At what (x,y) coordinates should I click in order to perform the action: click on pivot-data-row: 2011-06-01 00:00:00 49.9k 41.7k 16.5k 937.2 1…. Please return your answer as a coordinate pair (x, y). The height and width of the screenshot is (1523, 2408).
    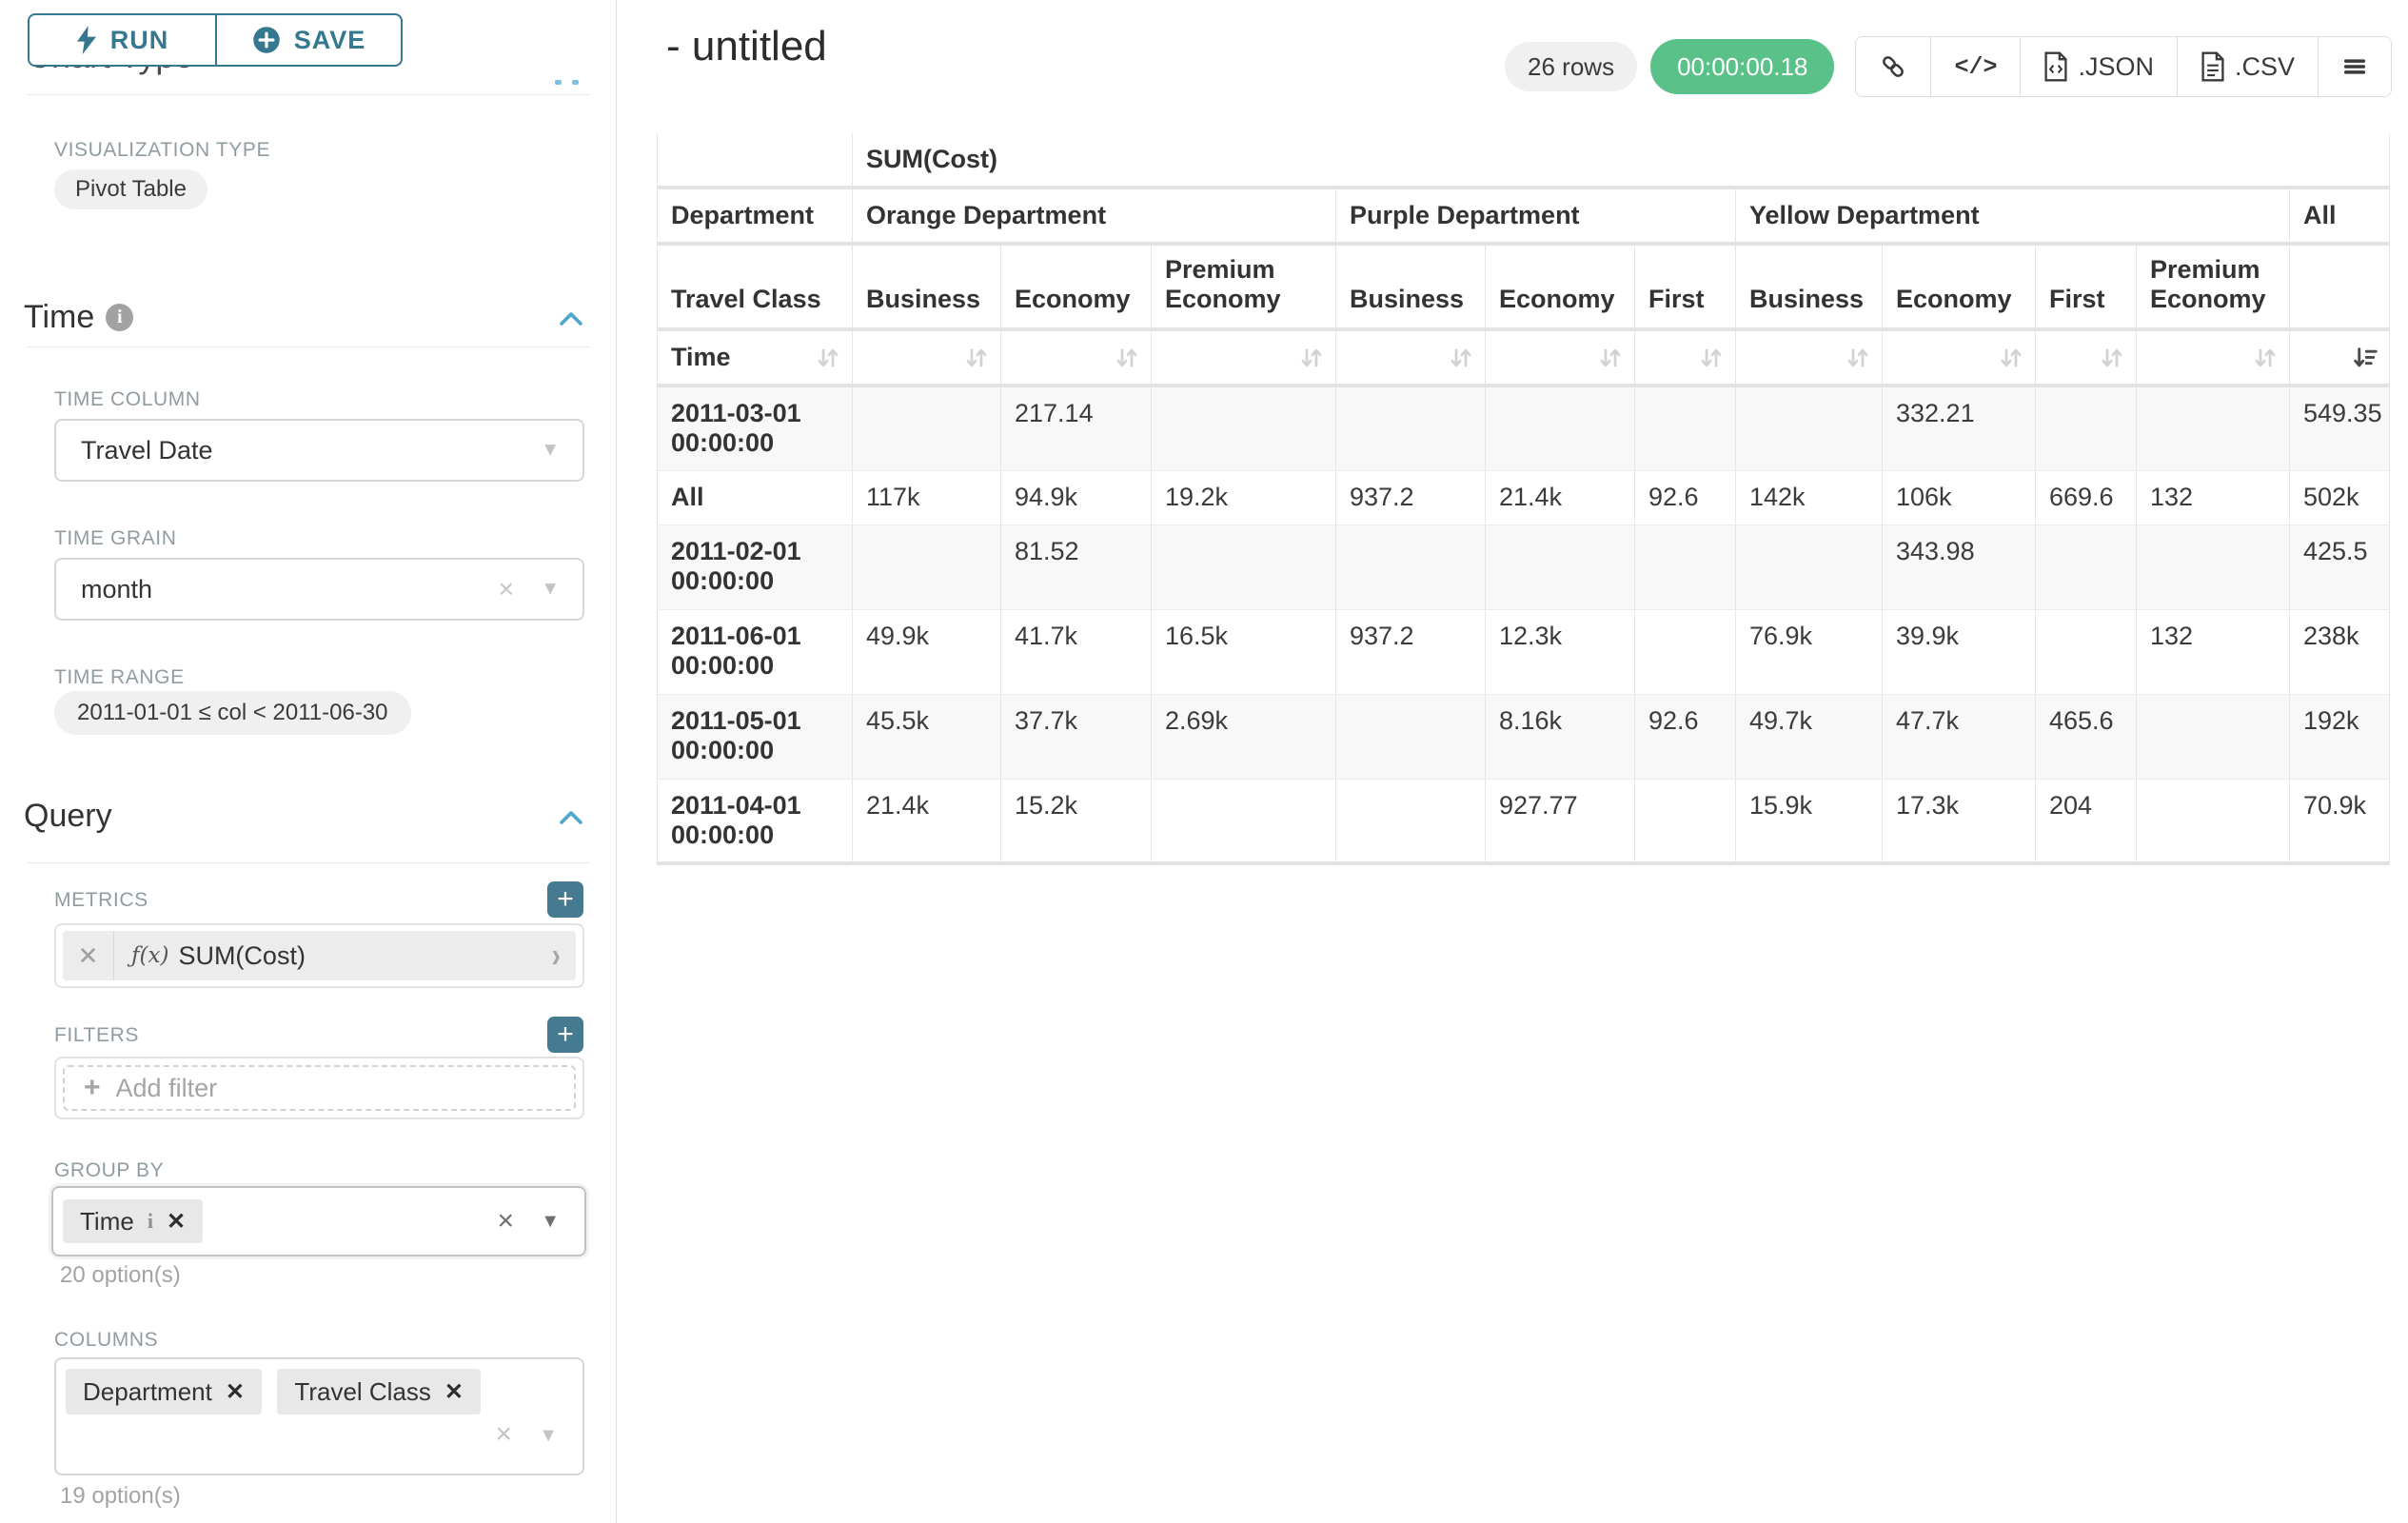
    Looking at the image, I should click on (1524, 652).